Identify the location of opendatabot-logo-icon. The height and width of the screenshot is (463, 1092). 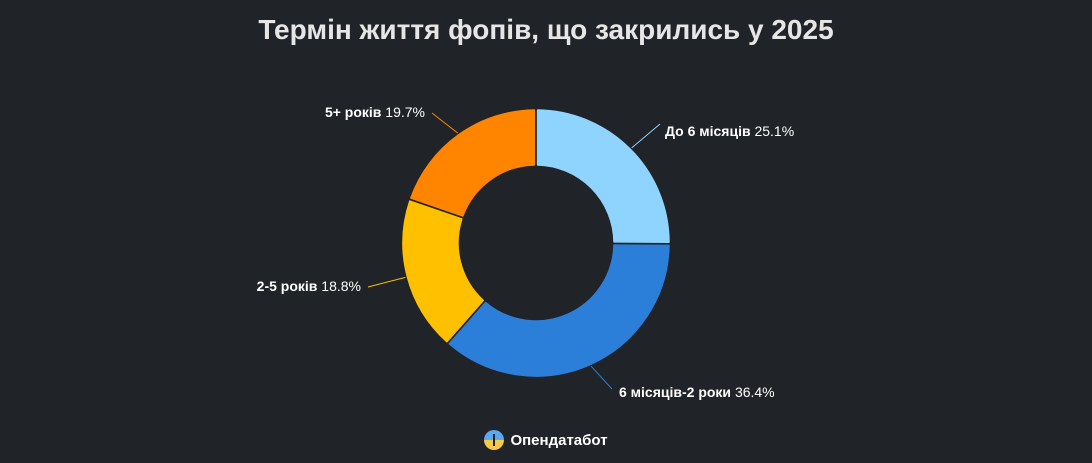
(494, 440).